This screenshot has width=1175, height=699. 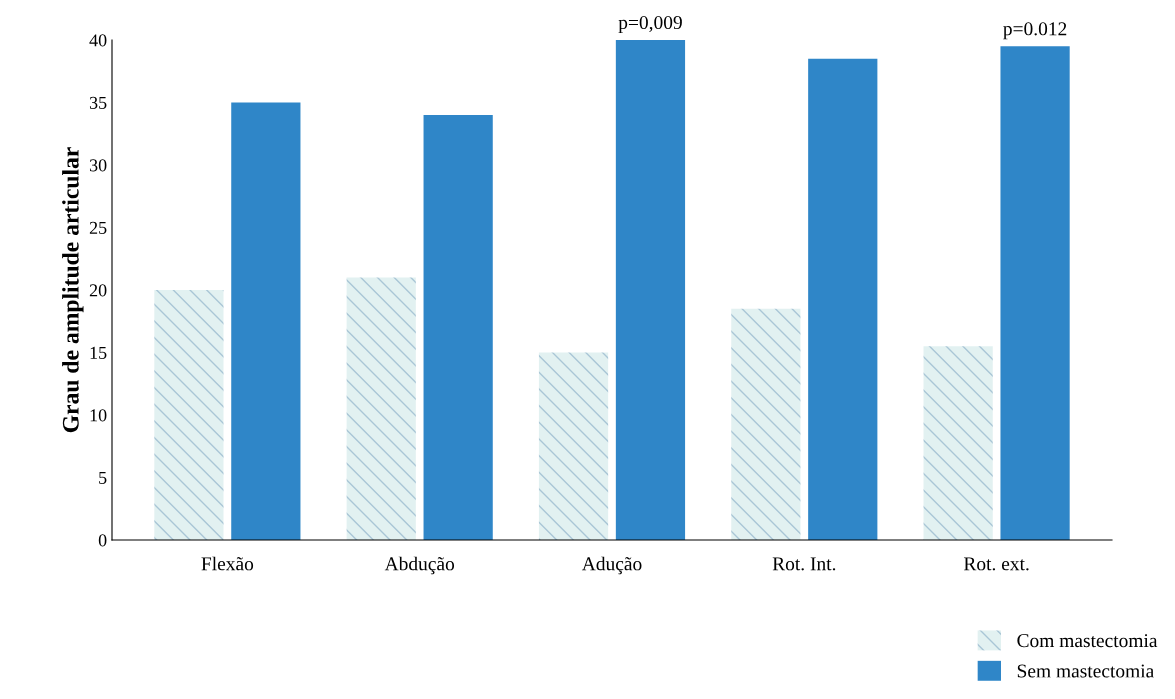 What do you see at coordinates (611, 565) in the screenshot?
I see `x-tick-label: Adução` at bounding box center [611, 565].